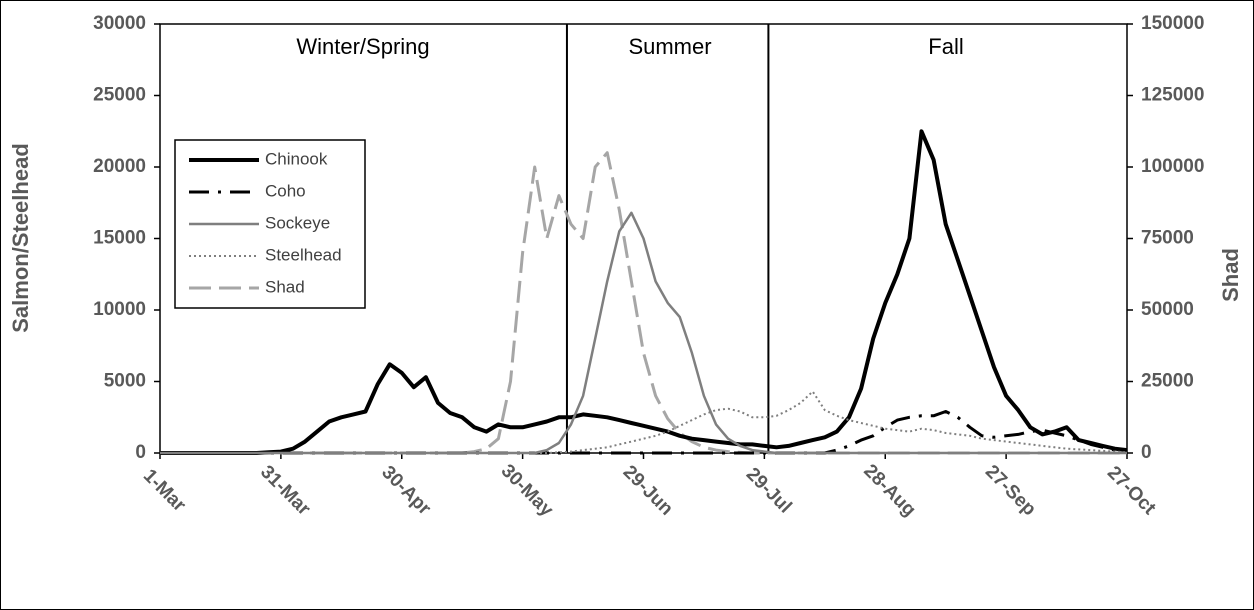 The image size is (1254, 610). Describe the element at coordinates (1146, 452) in the screenshot. I see `y2-tick-label: 0` at that location.